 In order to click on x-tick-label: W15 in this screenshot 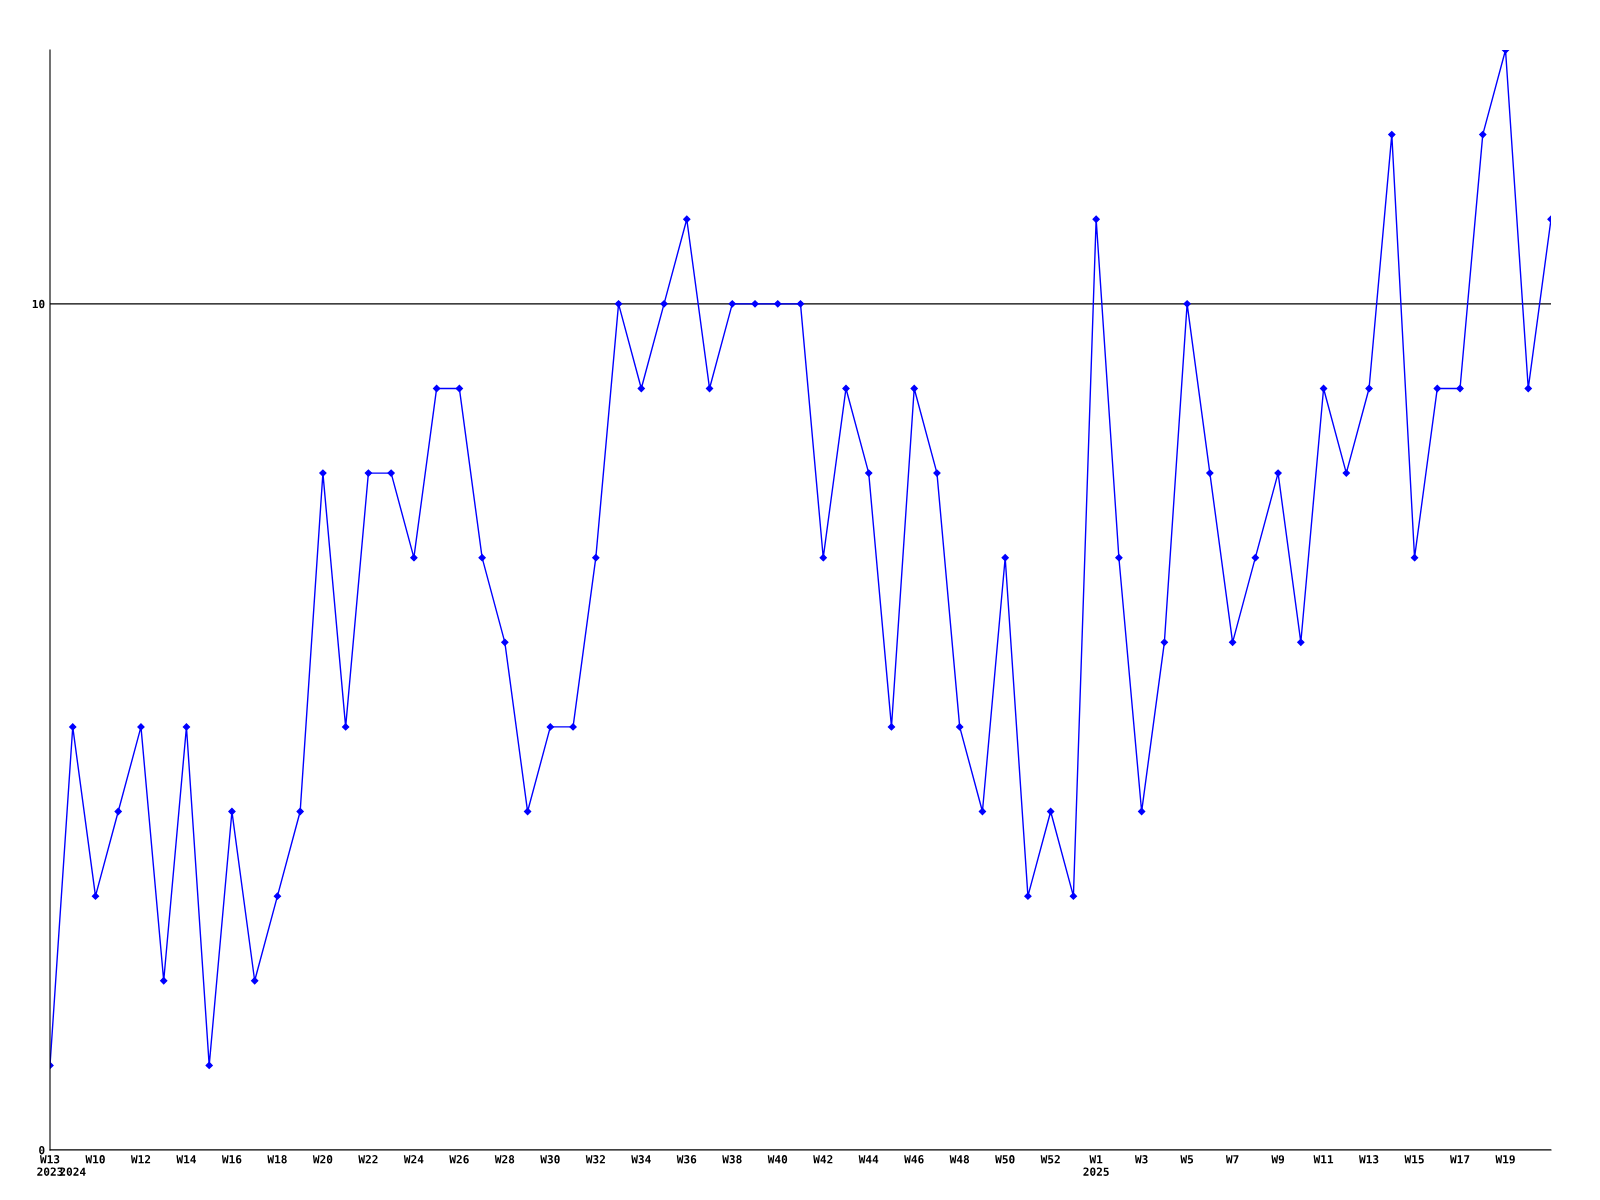, I will do `click(1414, 1159)`.